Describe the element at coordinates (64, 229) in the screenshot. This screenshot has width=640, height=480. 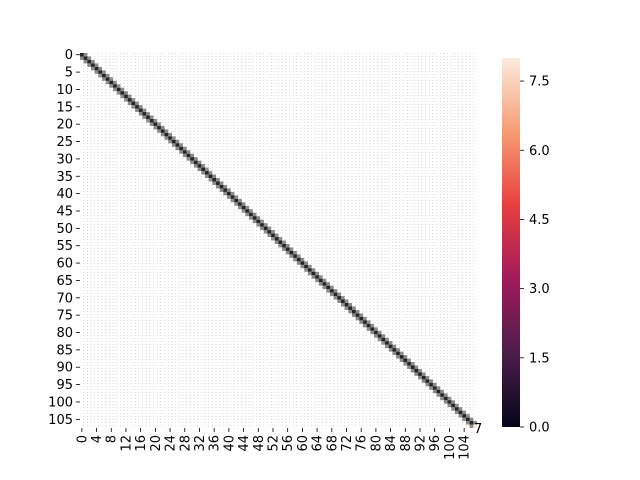
I see `y-tick-label: 50` at that location.